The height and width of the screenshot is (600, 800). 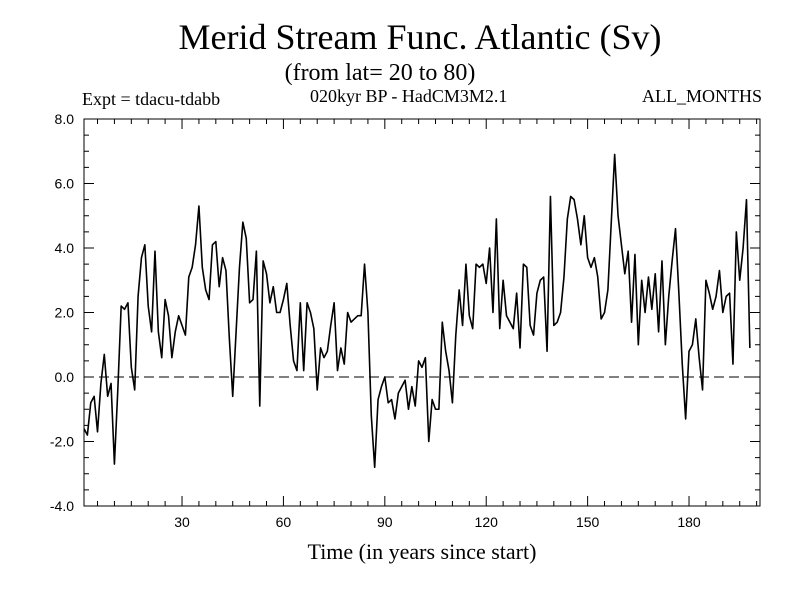 What do you see at coordinates (422, 551) in the screenshot?
I see `x-axis-label: Time (in years since start)` at bounding box center [422, 551].